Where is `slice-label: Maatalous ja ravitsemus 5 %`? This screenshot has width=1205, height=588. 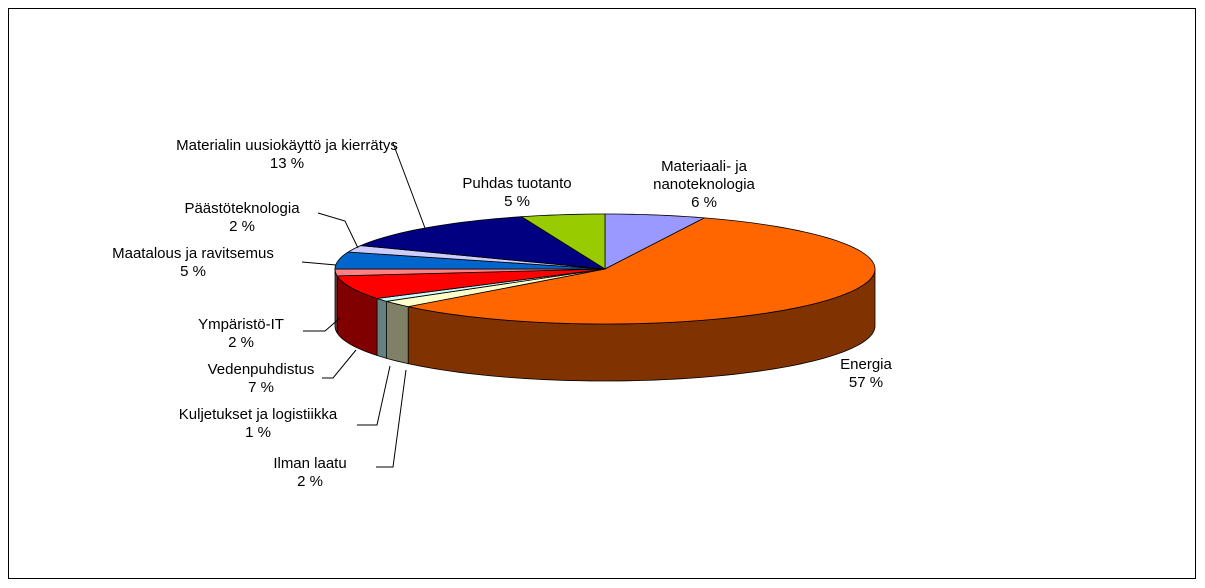
slice-label: Maatalous ja ravitsemus 5 % is located at coordinates (193, 263).